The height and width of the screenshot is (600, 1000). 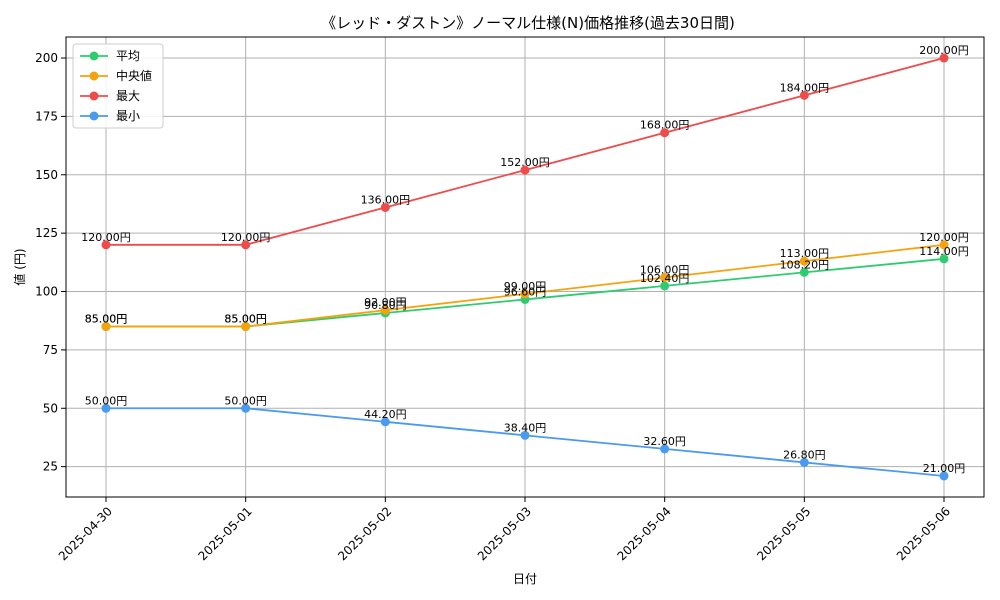 I want to click on x-tick-label: 2025-04-30, so click(x=85, y=533).